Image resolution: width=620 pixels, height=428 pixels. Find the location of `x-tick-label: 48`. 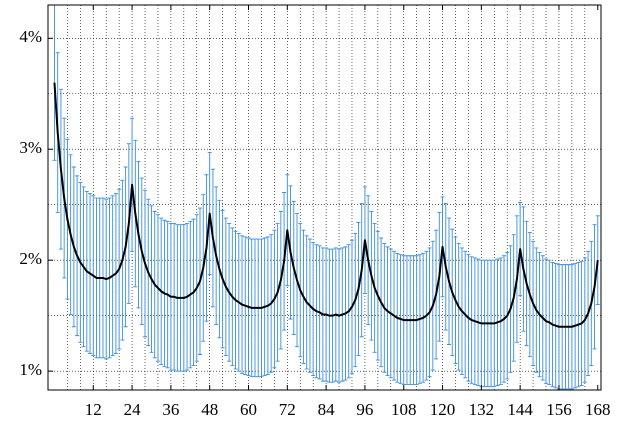

x-tick-label: 48 is located at coordinates (209, 409).